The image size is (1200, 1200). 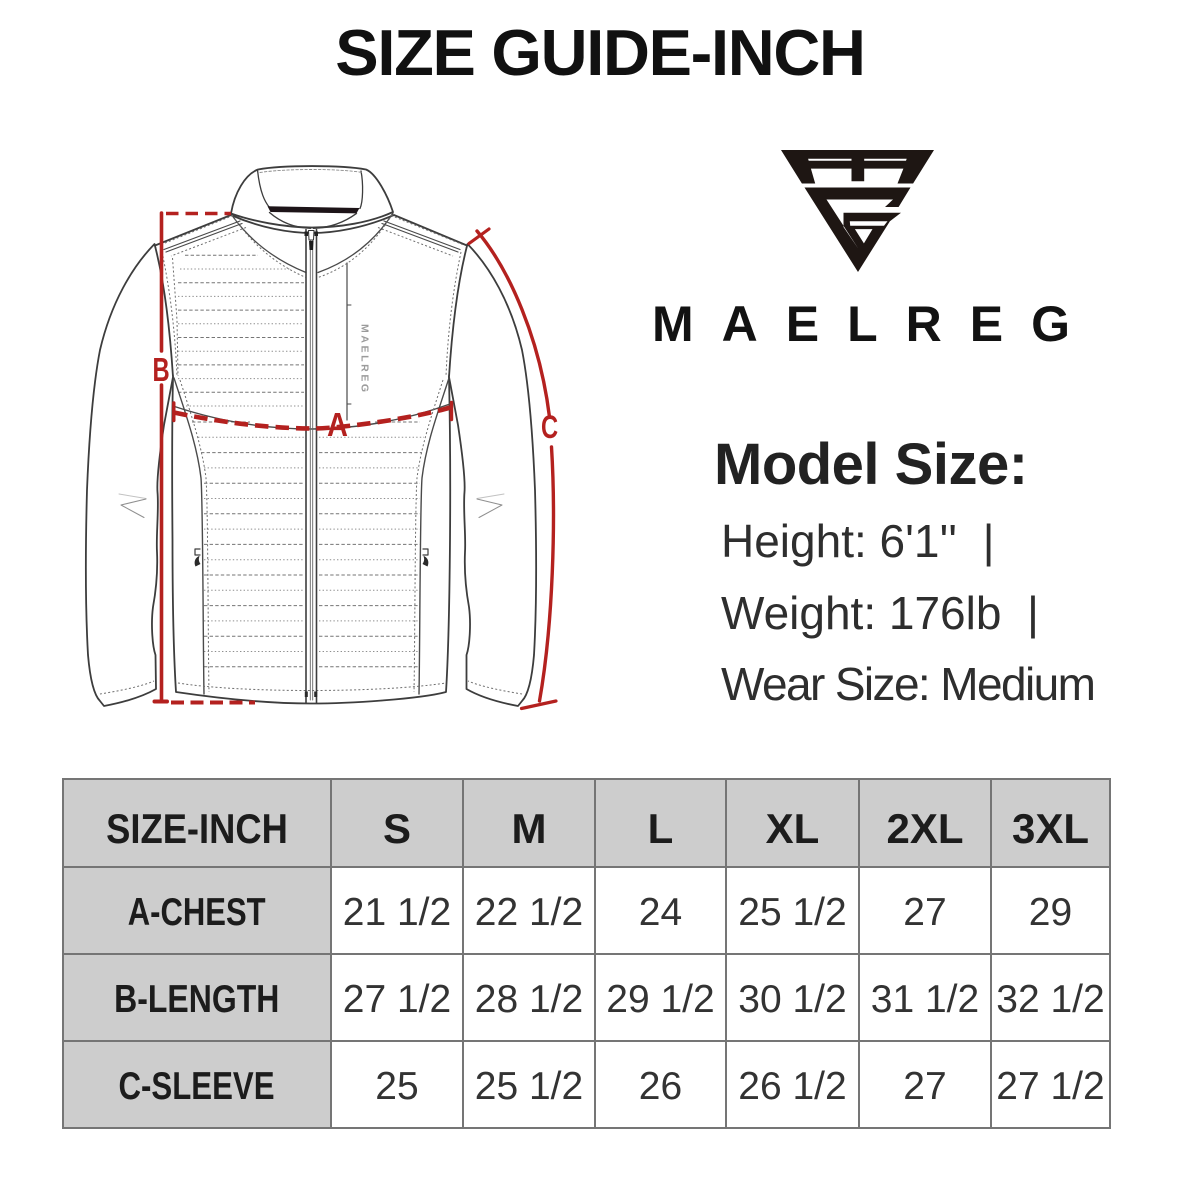 I want to click on svg-text: A, so click(x=337, y=424).